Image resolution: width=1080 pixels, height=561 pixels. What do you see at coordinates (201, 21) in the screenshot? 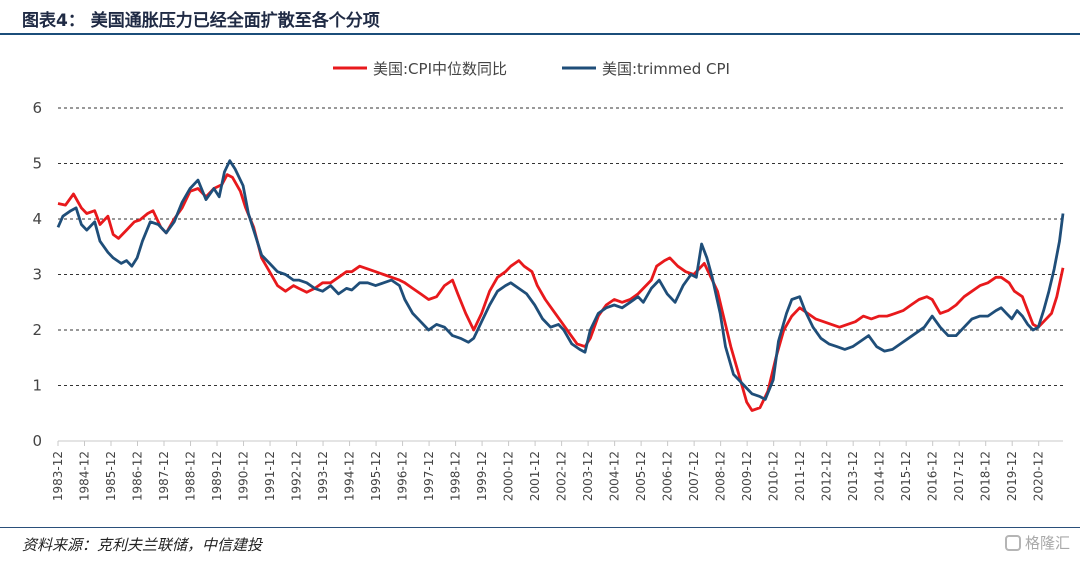
I see `figure-title: 图表4： 美国通胀压力已经全面扩散至各个分项` at bounding box center [201, 21].